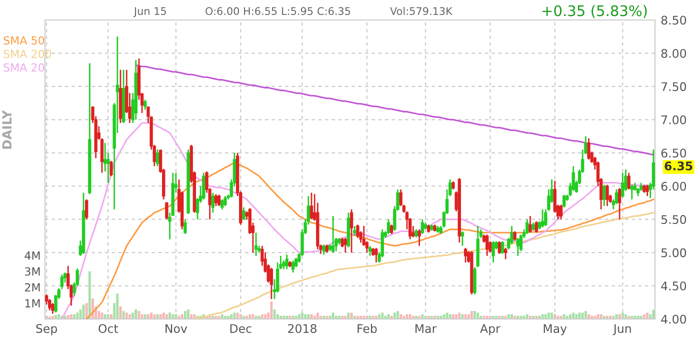 This screenshot has height=340, width=700. What do you see at coordinates (490, 330) in the screenshot?
I see `x-tick-label: Apr` at bounding box center [490, 330].